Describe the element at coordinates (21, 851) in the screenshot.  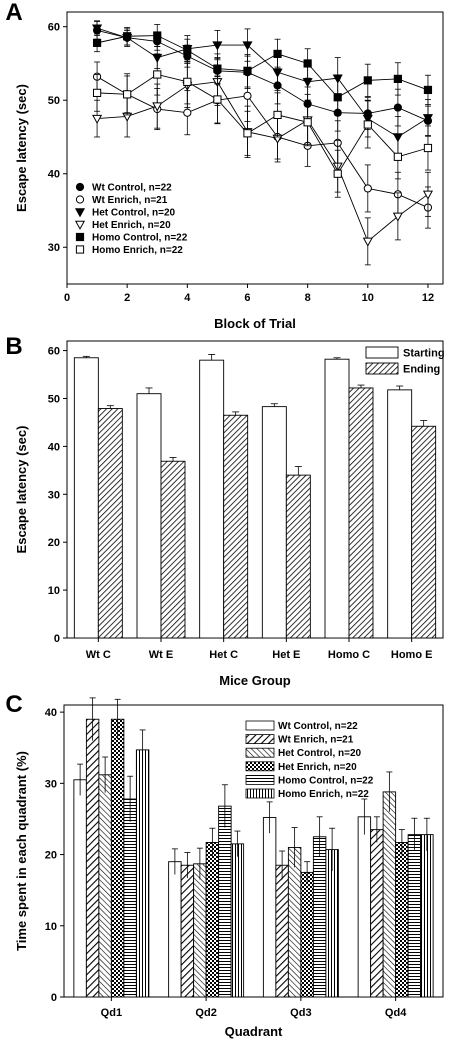
I see `panel-c-ylabel: Time spent in each quadrant (%)` at that location.